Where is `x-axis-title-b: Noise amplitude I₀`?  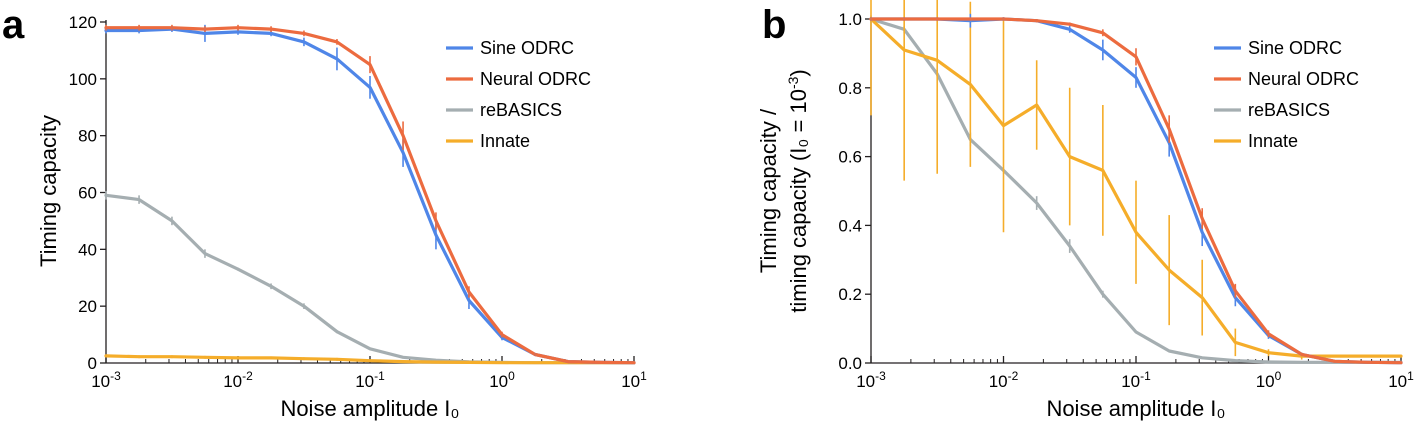
x-axis-title-b: Noise amplitude I₀ is located at coordinates (1135, 408).